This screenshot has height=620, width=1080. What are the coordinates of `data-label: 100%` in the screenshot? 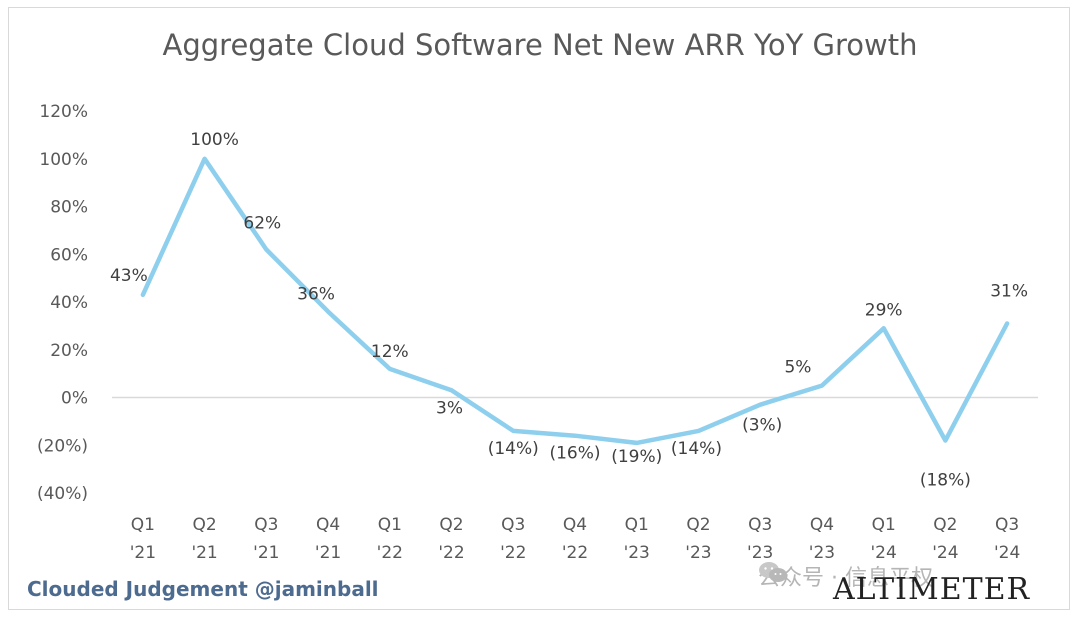 It's located at (214, 140).